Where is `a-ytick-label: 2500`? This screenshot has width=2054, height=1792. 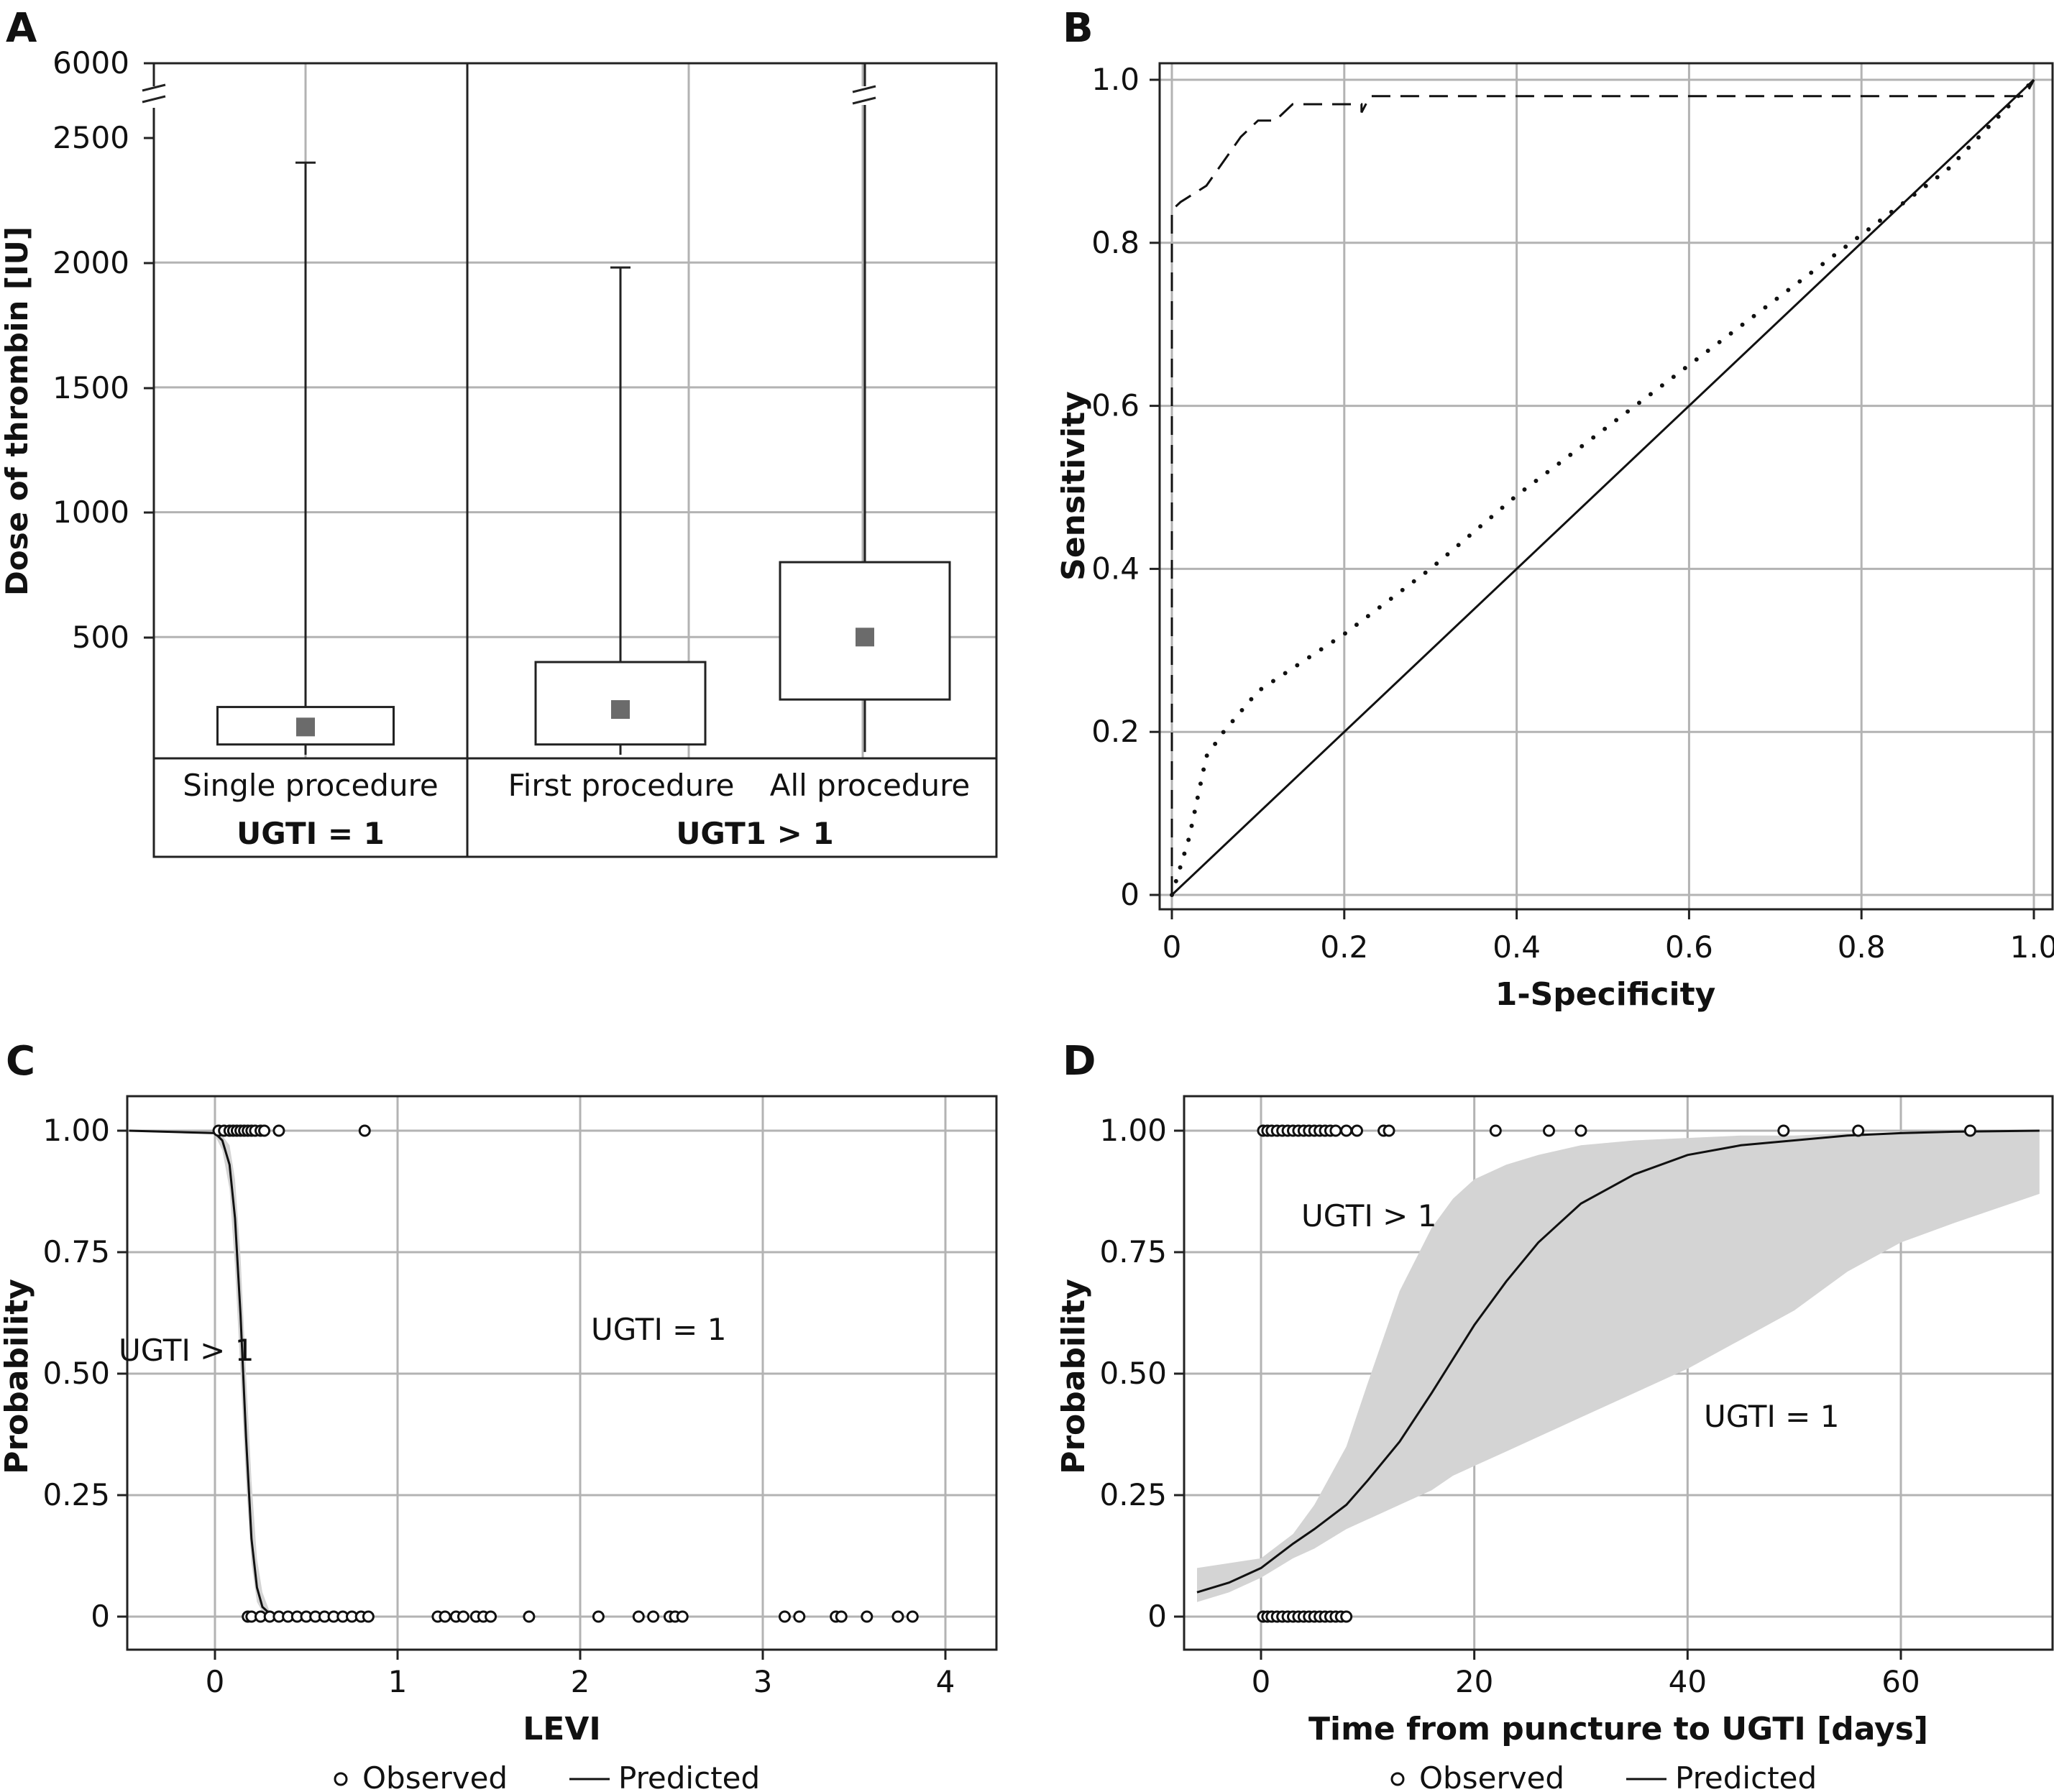 a-ytick-label: 2500 is located at coordinates (90, 137).